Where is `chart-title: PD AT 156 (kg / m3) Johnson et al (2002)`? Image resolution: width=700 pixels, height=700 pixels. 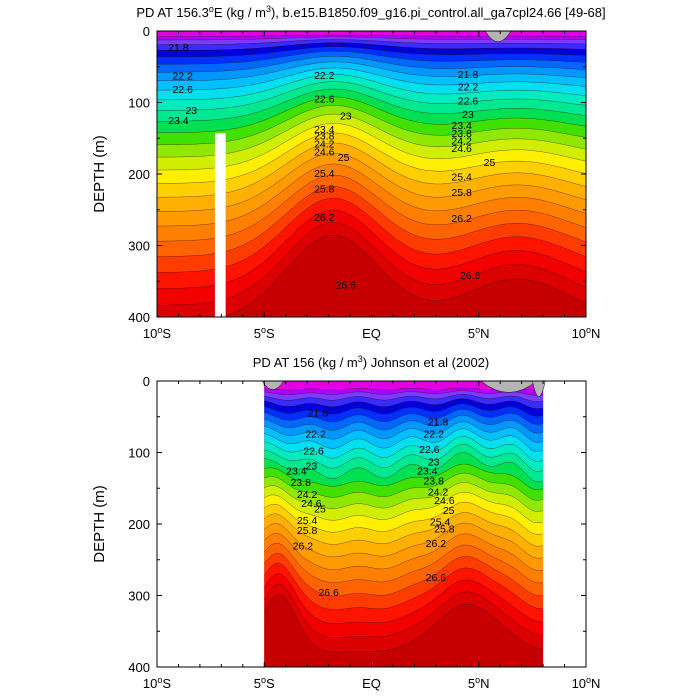 chart-title: PD AT 156 (kg / m3) Johnson et al (2002) is located at coordinates (371, 362).